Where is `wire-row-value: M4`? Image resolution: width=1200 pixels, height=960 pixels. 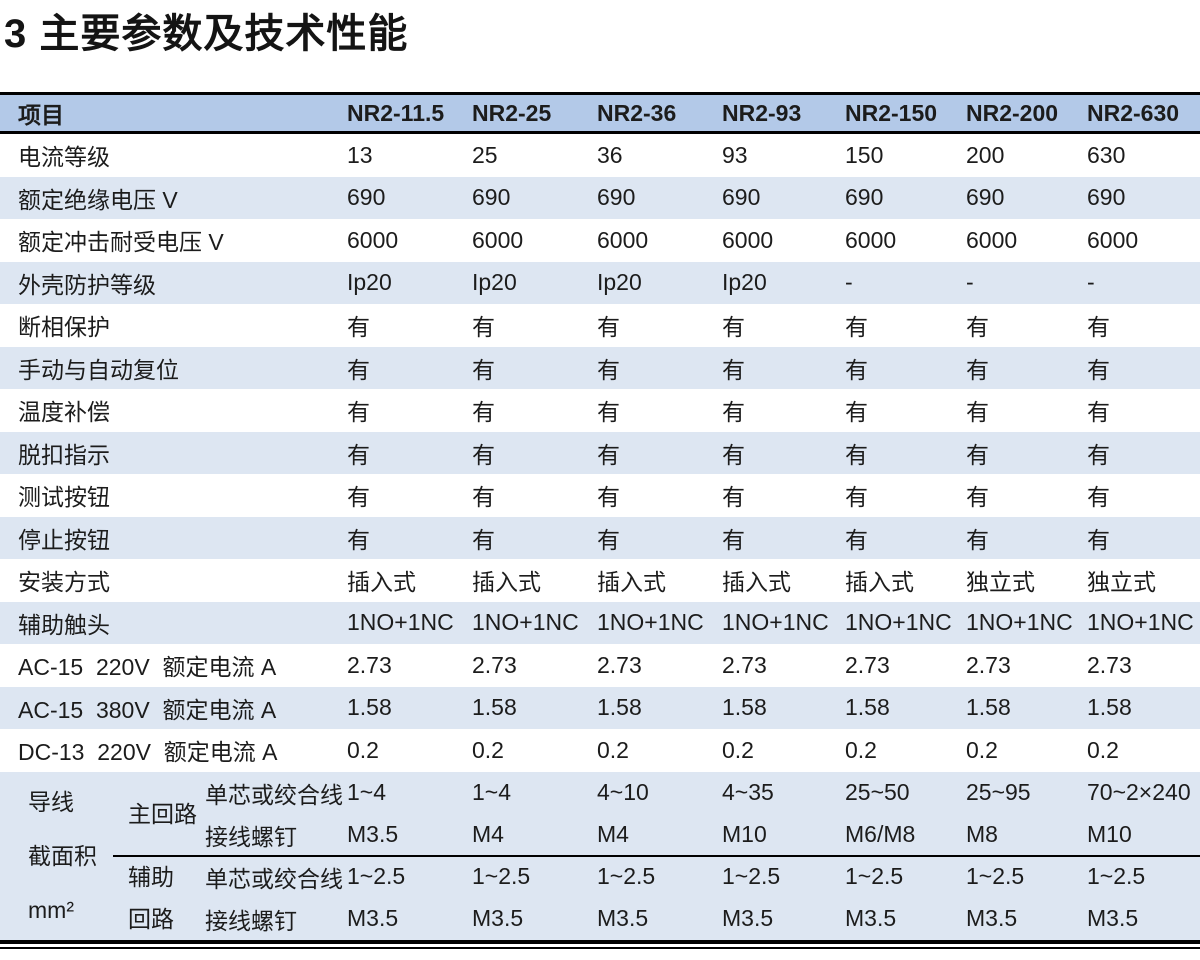 wire-row-value: M4 is located at coordinates (613, 834).